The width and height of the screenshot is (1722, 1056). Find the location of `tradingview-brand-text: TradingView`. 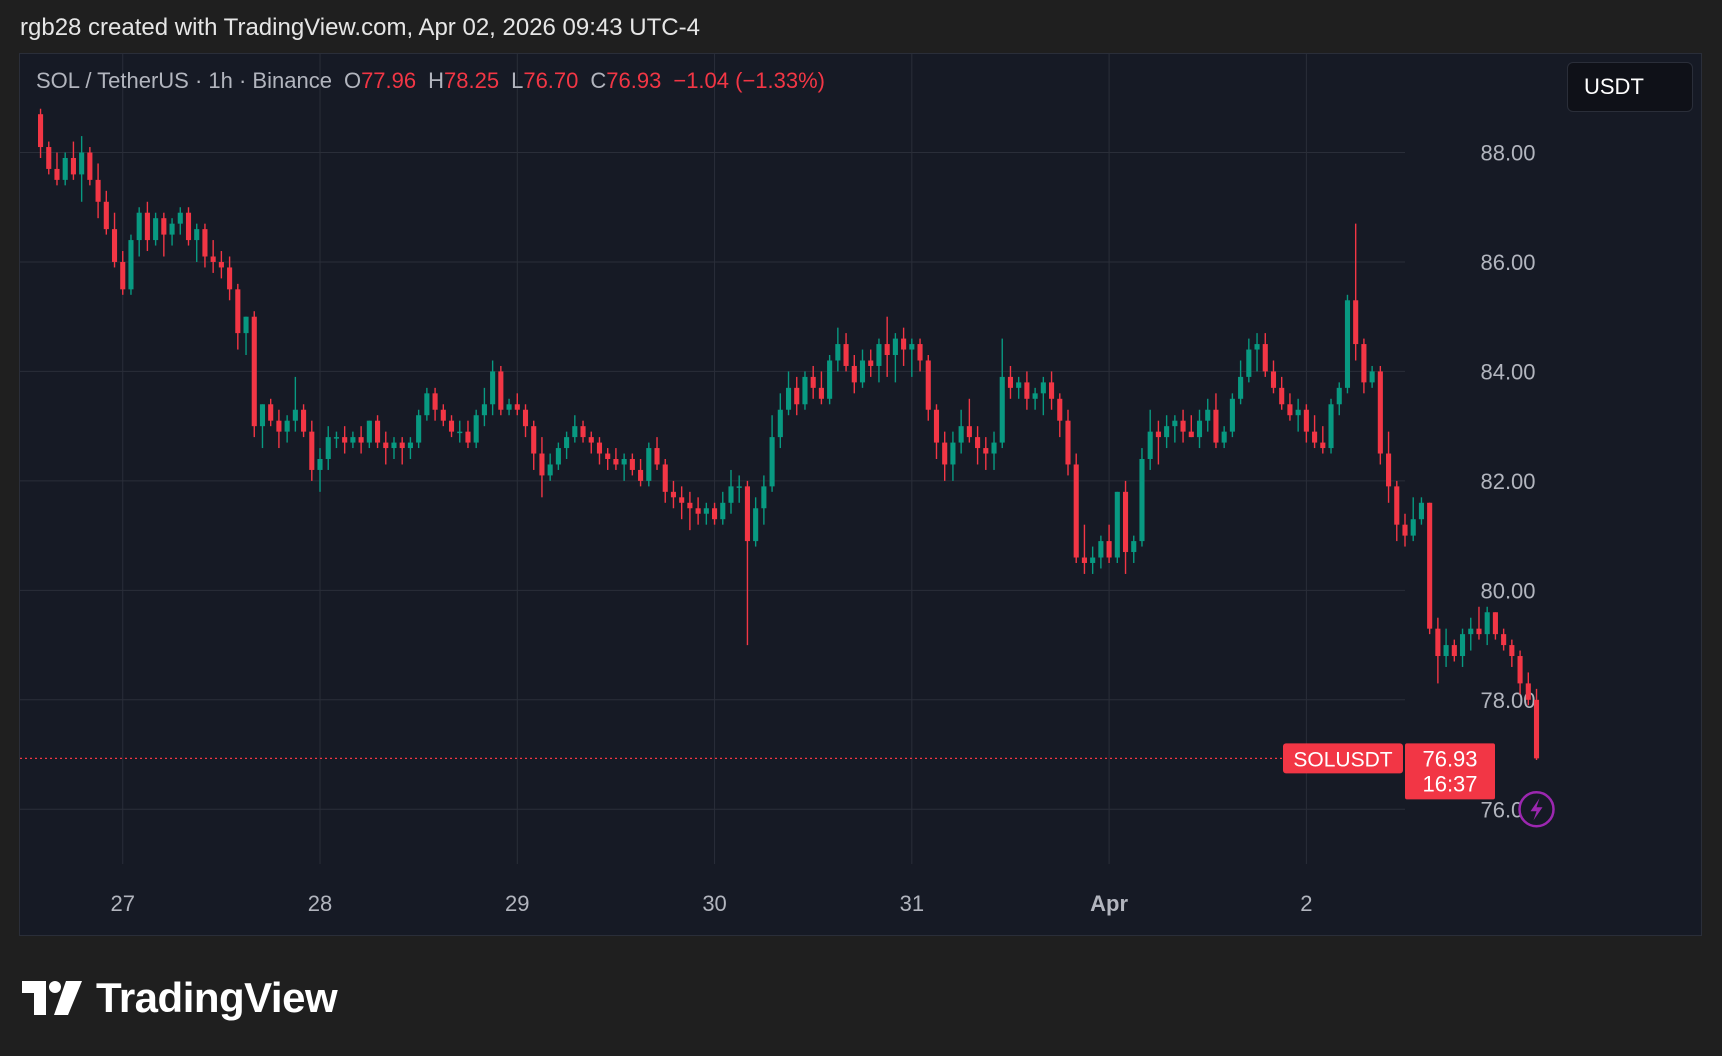

tradingview-brand-text: TradingView is located at coordinates (217, 997).